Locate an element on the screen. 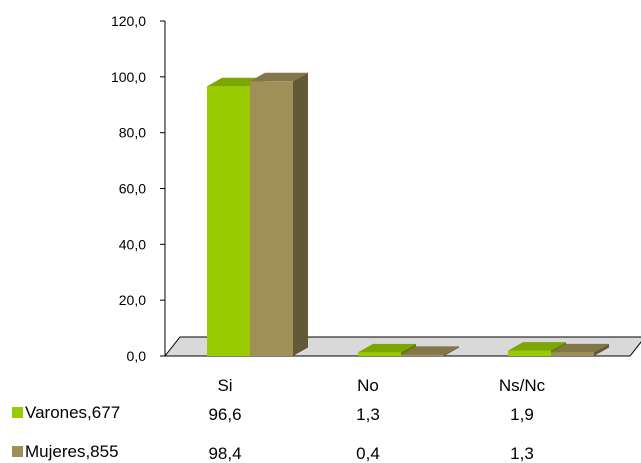  category-label: Si is located at coordinates (224, 385).